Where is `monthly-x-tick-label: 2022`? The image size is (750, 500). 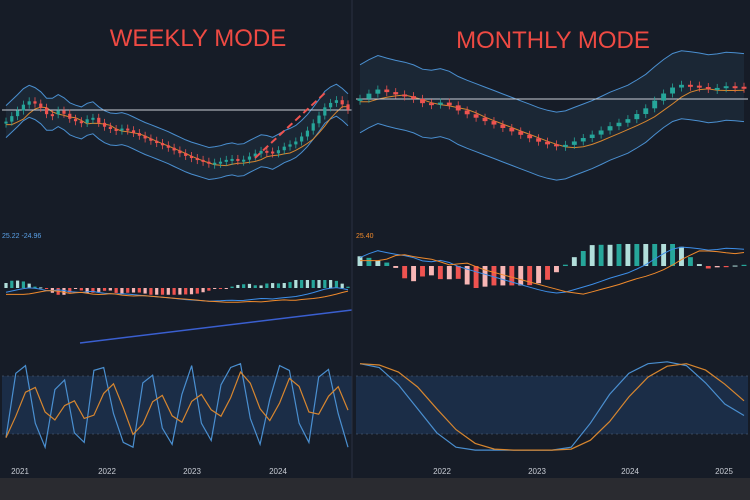 monthly-x-tick-label: 2022 is located at coordinates (442, 471).